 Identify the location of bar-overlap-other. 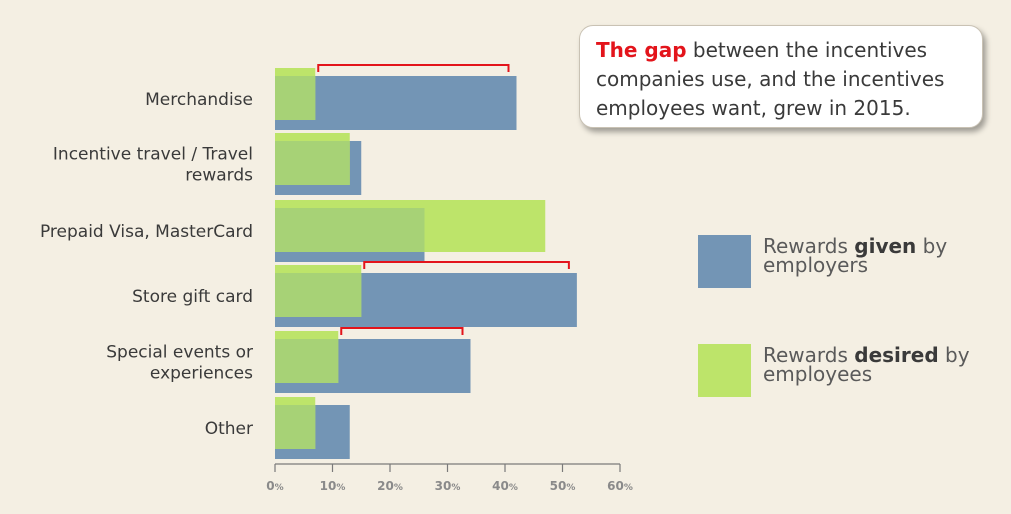
(295, 427).